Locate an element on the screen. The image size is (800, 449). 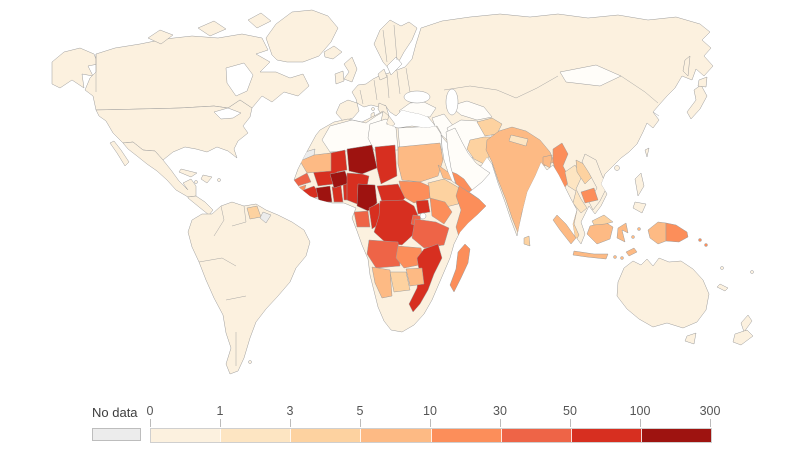
country-tanzania is located at coordinates (430, 233).